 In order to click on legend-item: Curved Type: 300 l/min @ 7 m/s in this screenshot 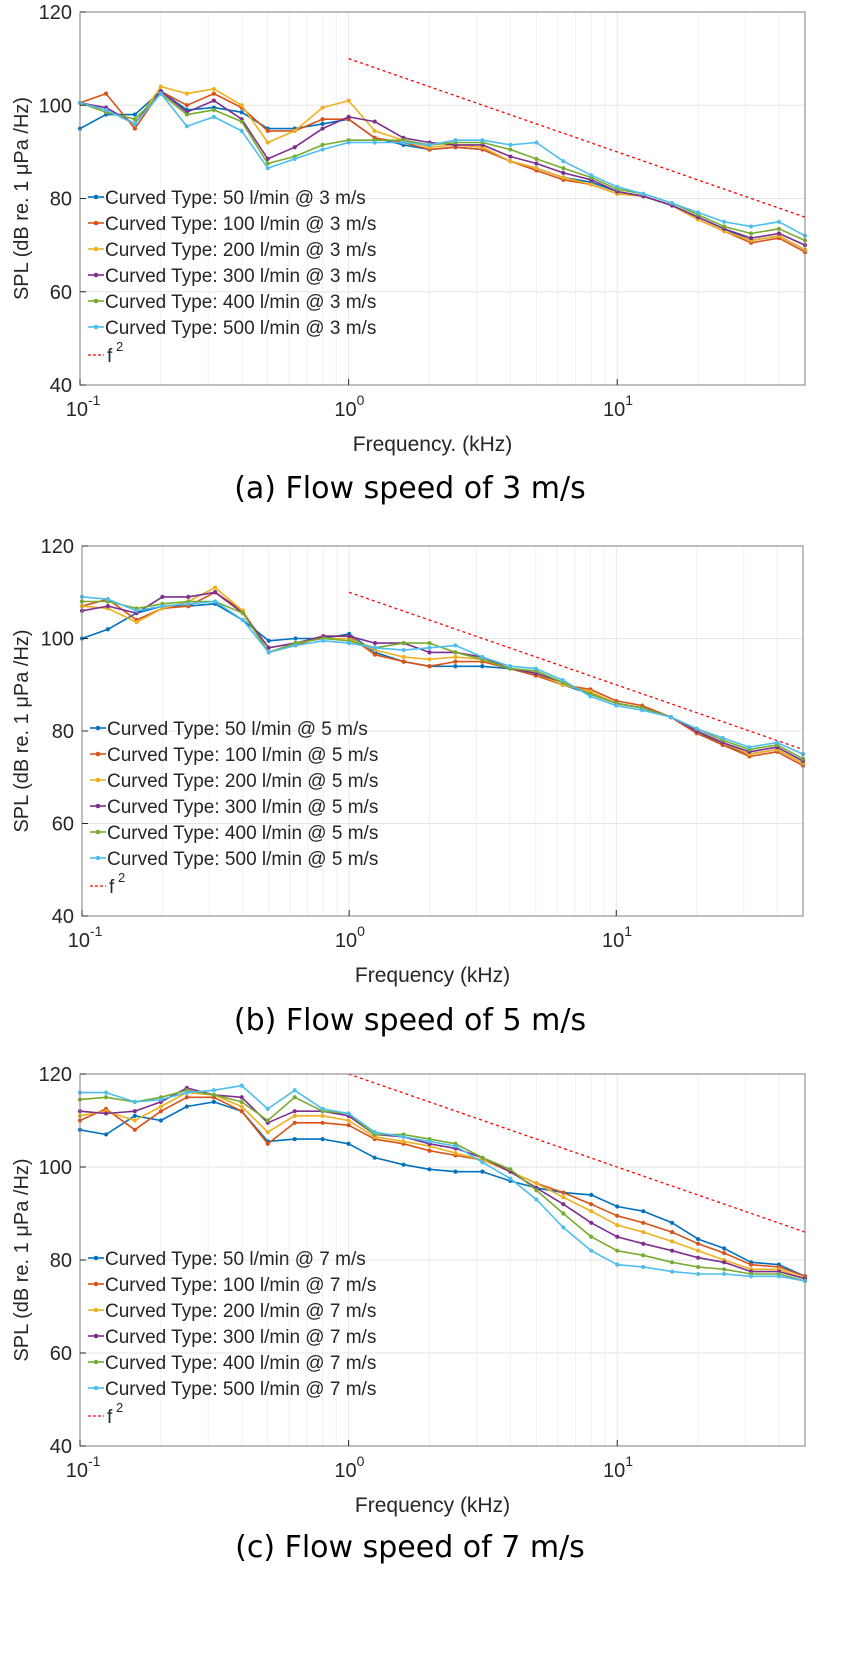, I will do `click(232, 1337)`.